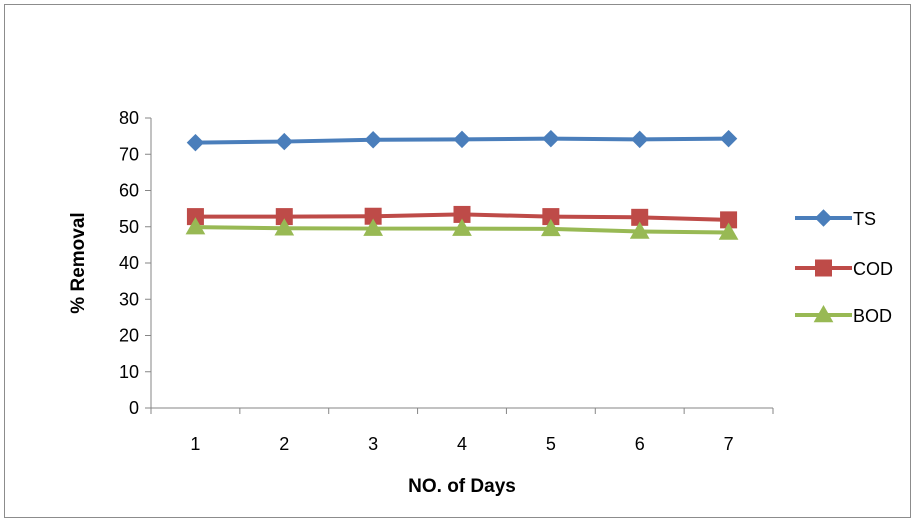 Image resolution: width=917 pixels, height=524 pixels. What do you see at coordinates (844, 269) in the screenshot?
I see `legend-item-cod: COD` at bounding box center [844, 269].